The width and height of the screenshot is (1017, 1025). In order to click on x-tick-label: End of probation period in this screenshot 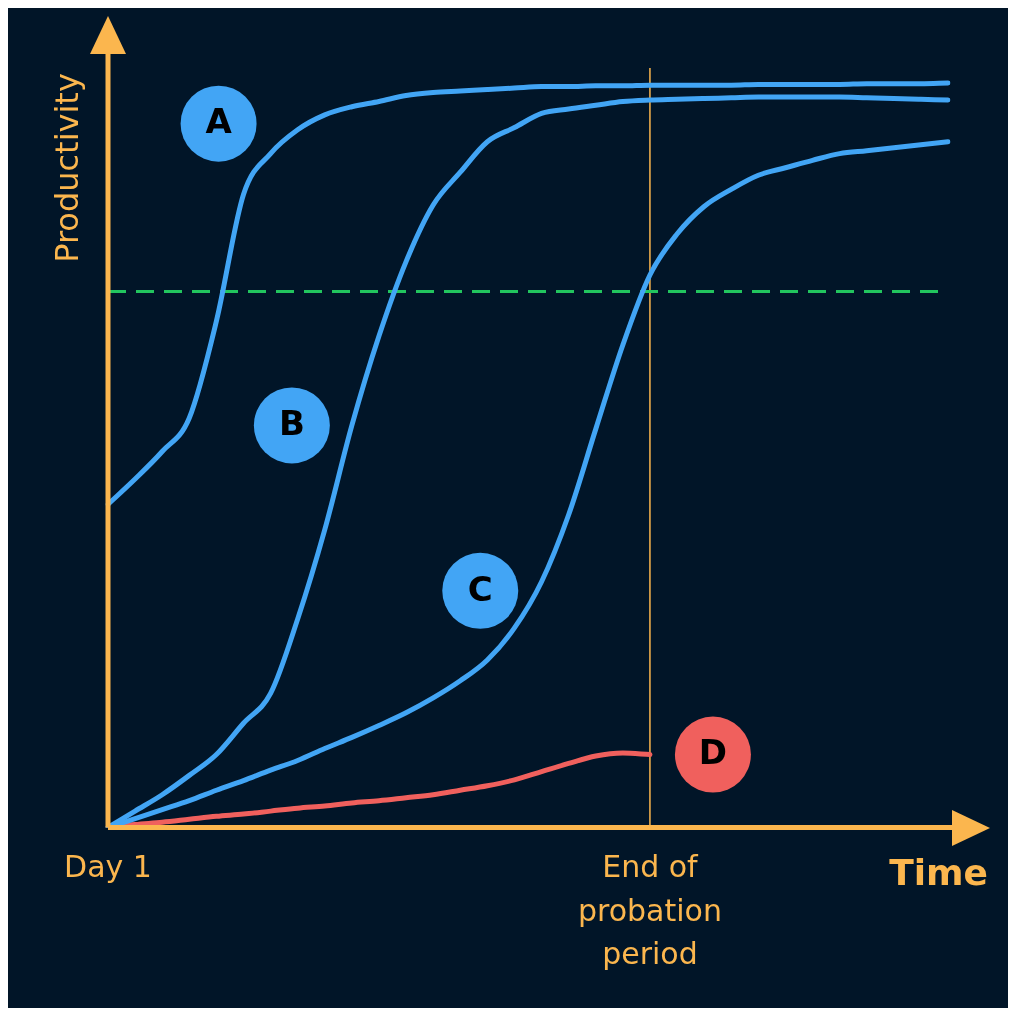, I will do `click(649, 910)`.